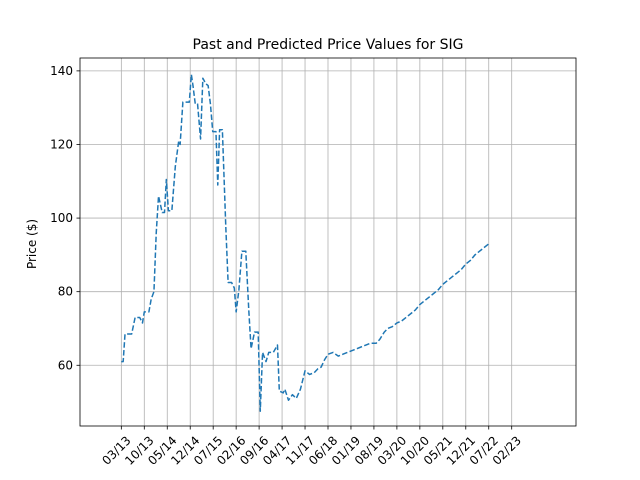 Image resolution: width=640 pixels, height=480 pixels. I want to click on chart-title: Past and Predicted Price Values for SIG, so click(328, 45).